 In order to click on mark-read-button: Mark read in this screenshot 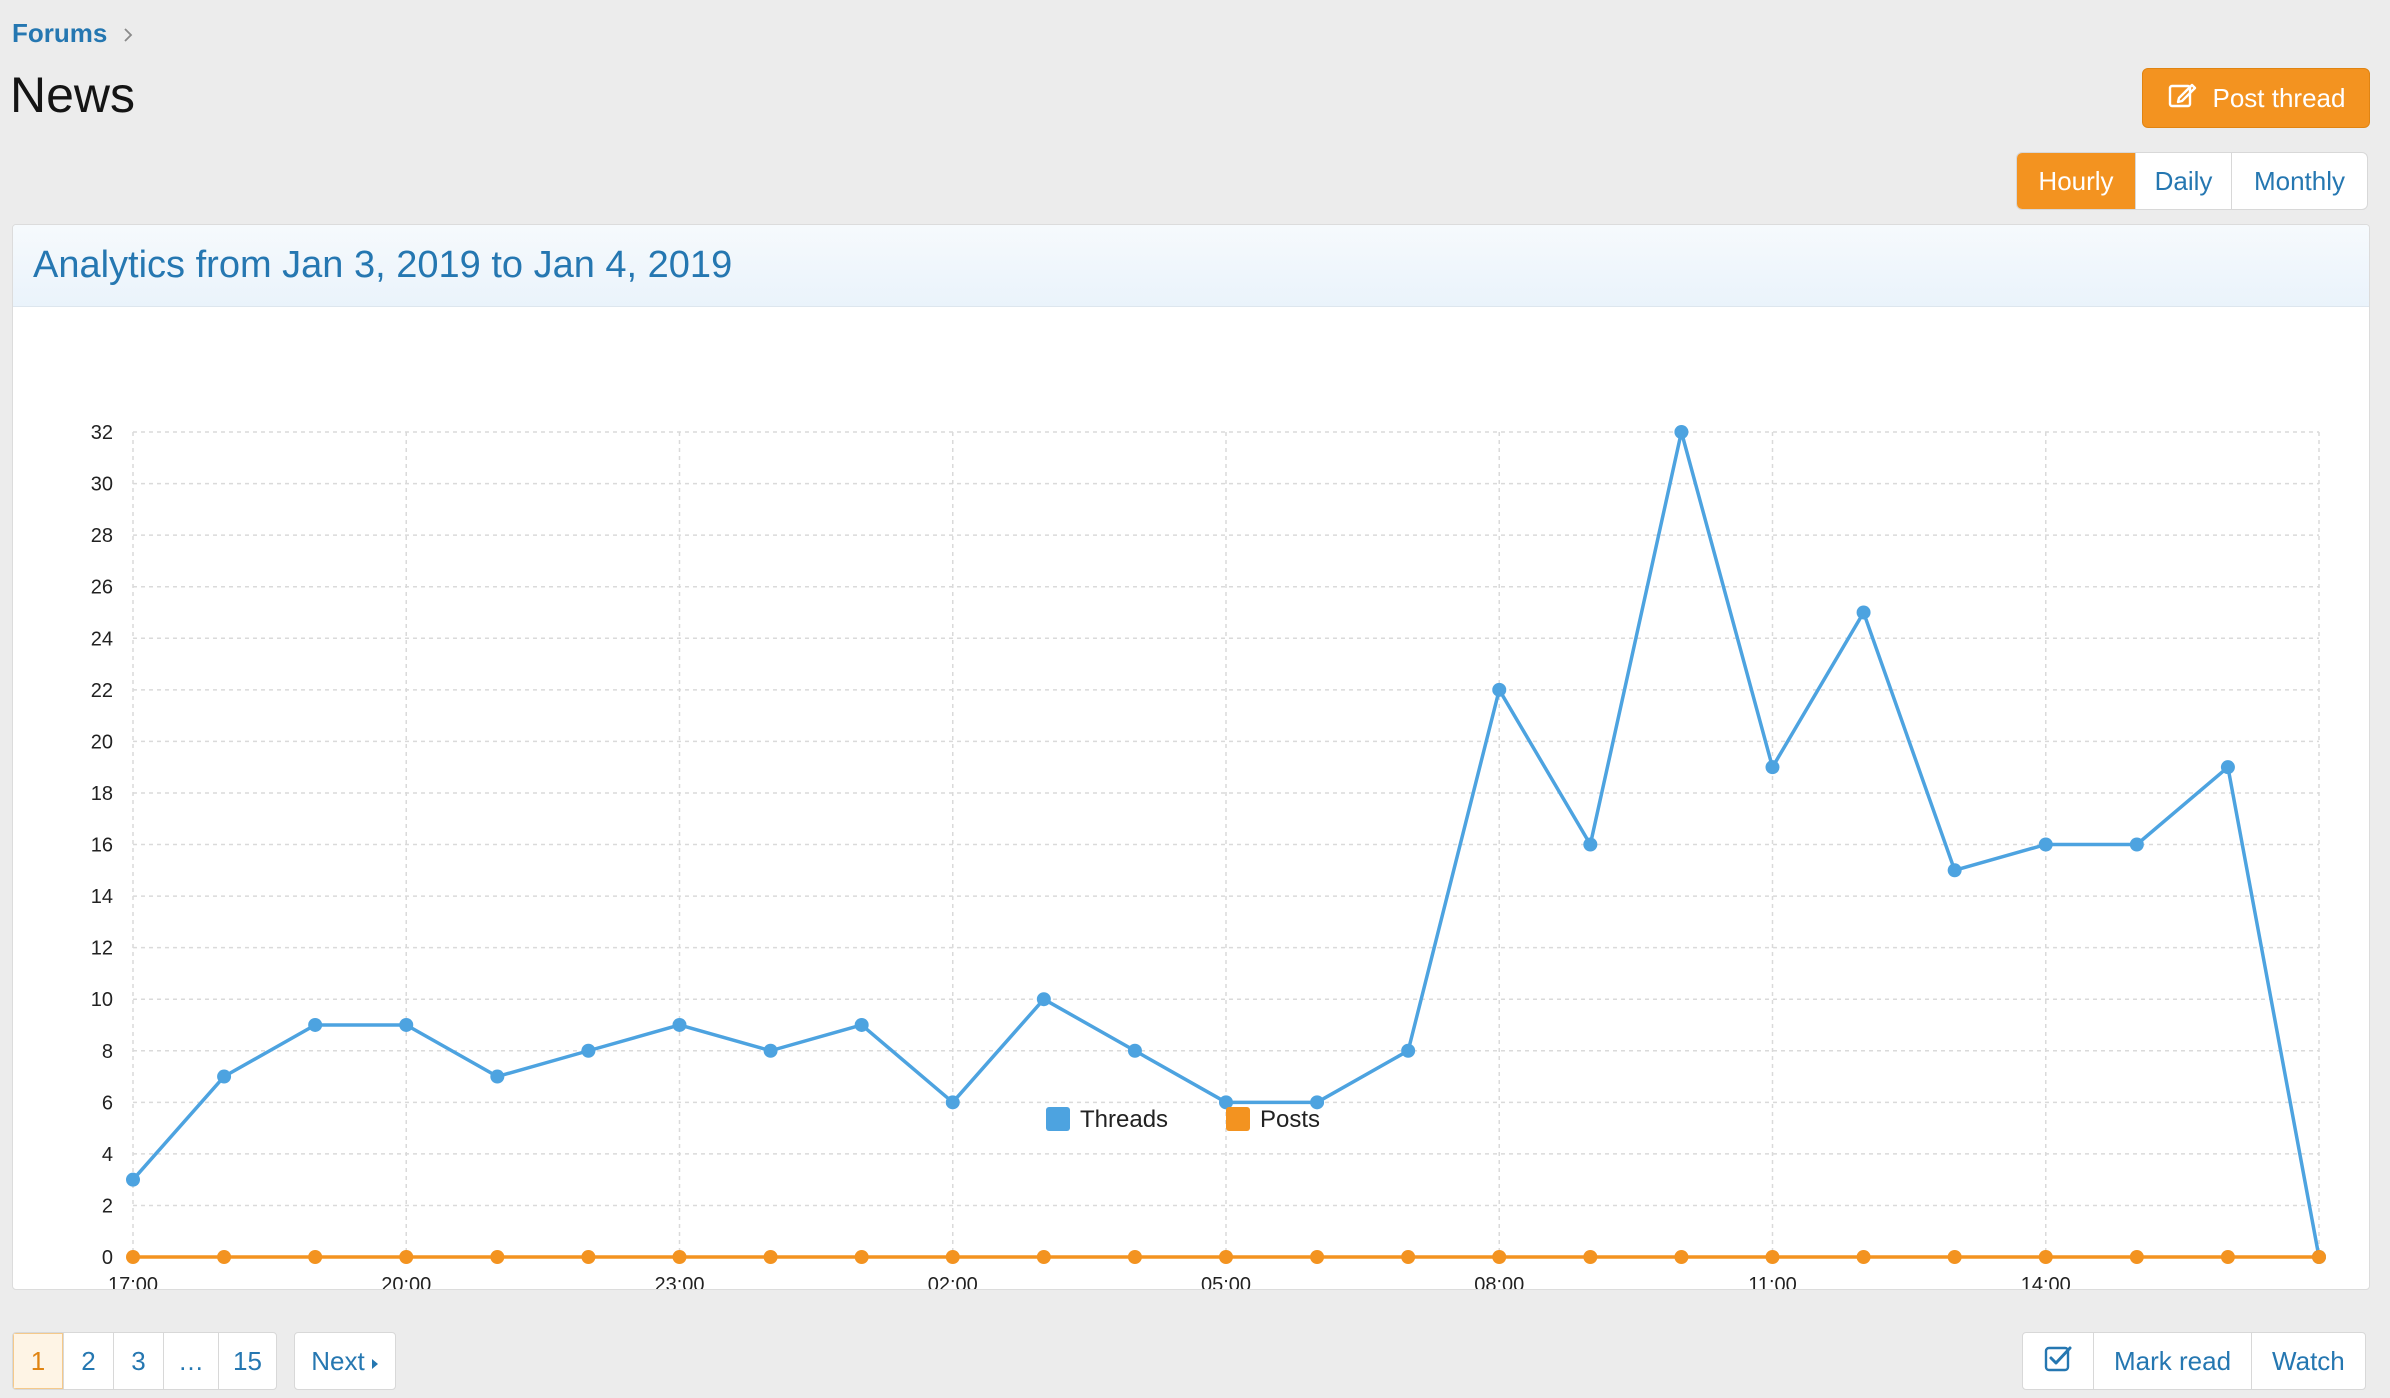, I will do `click(2172, 1361)`.